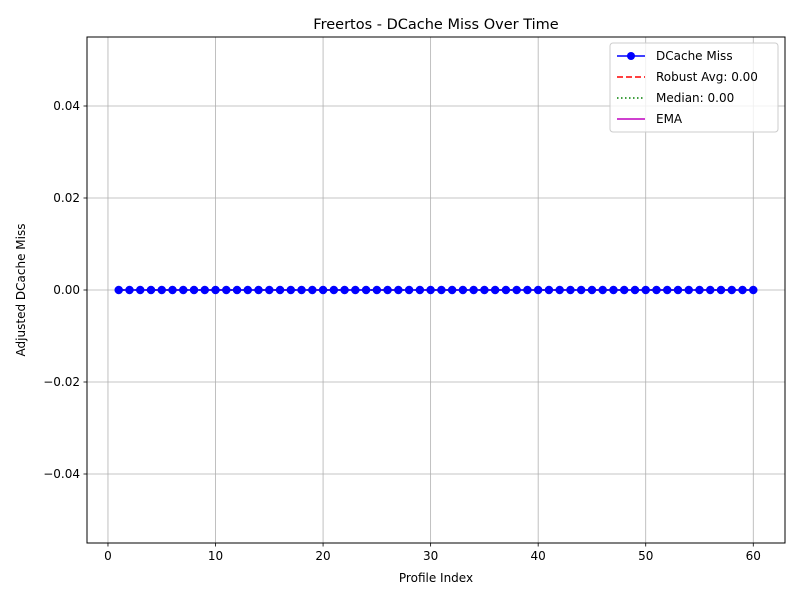 The height and width of the screenshot is (600, 800). I want to click on x-tick-label: 40, so click(538, 556).